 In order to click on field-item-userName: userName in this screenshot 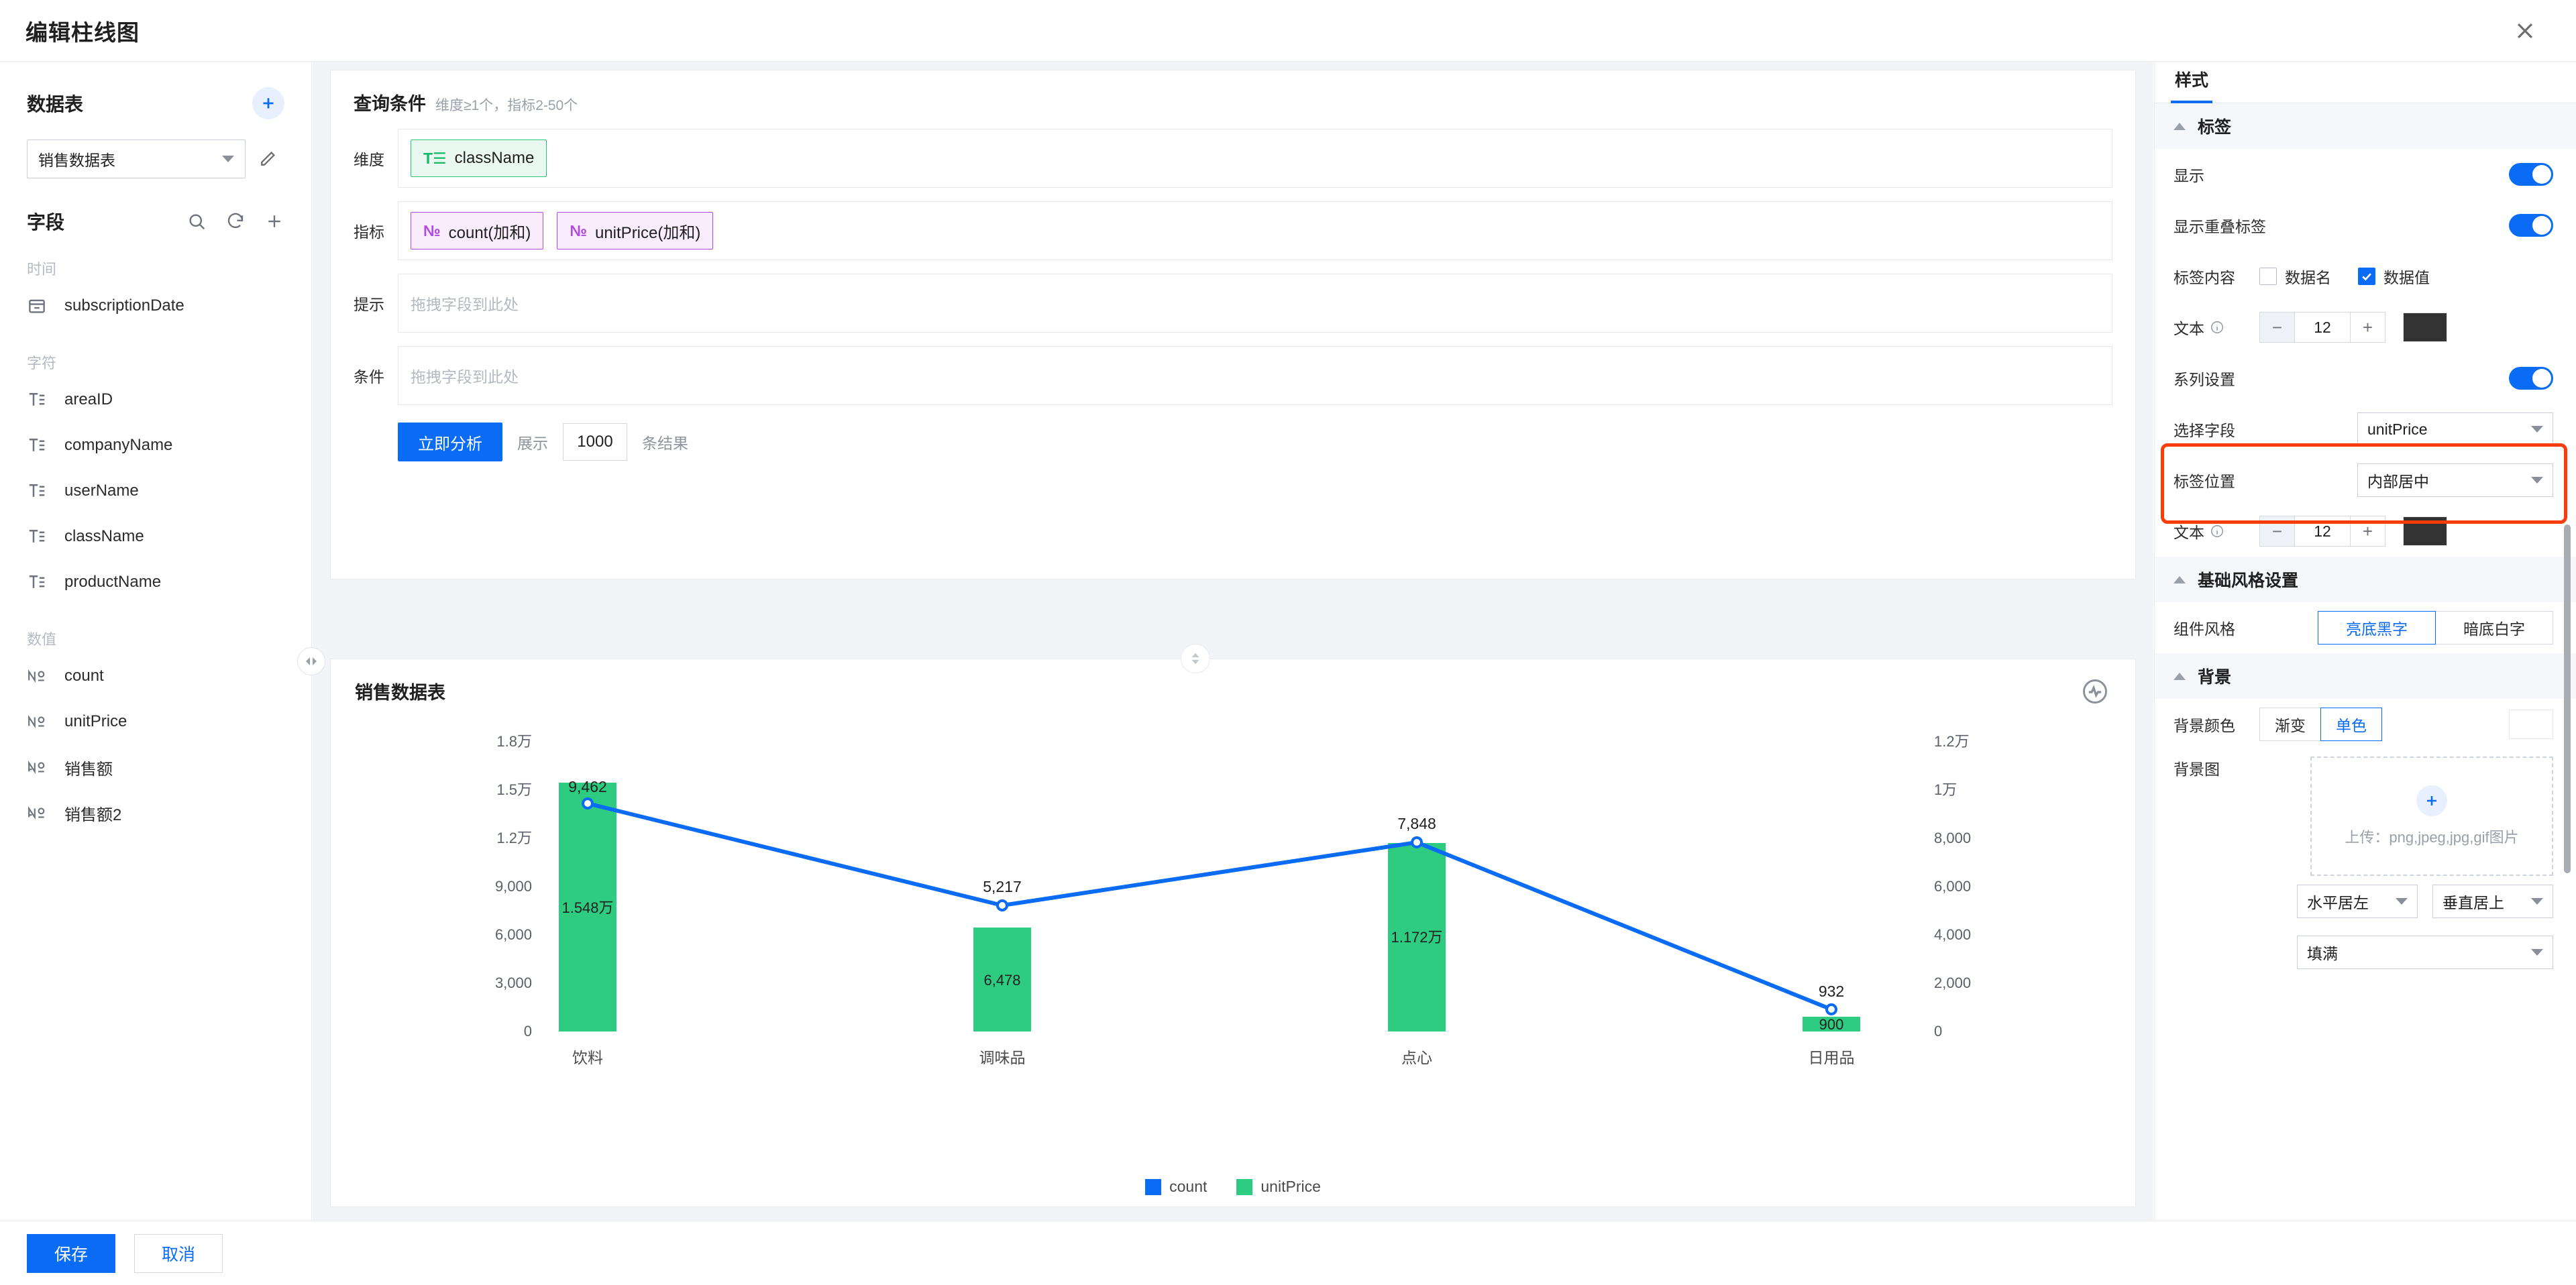, I will do `click(155, 491)`.